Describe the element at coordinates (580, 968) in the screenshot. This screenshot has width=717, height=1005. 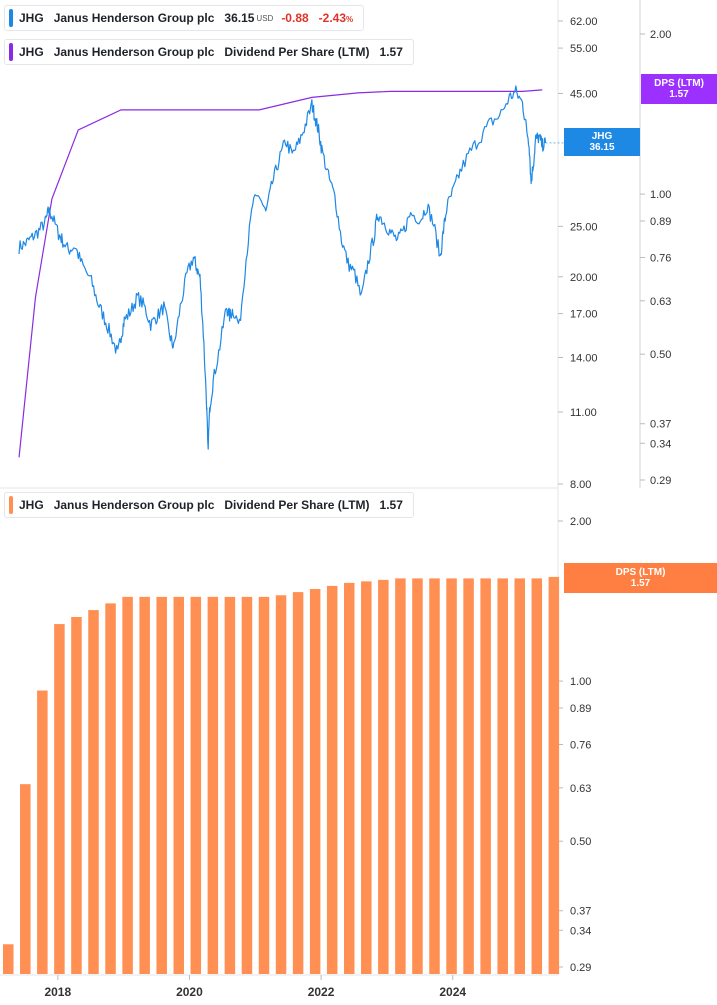
I see `bar-axis-tick-label: 0.29` at that location.